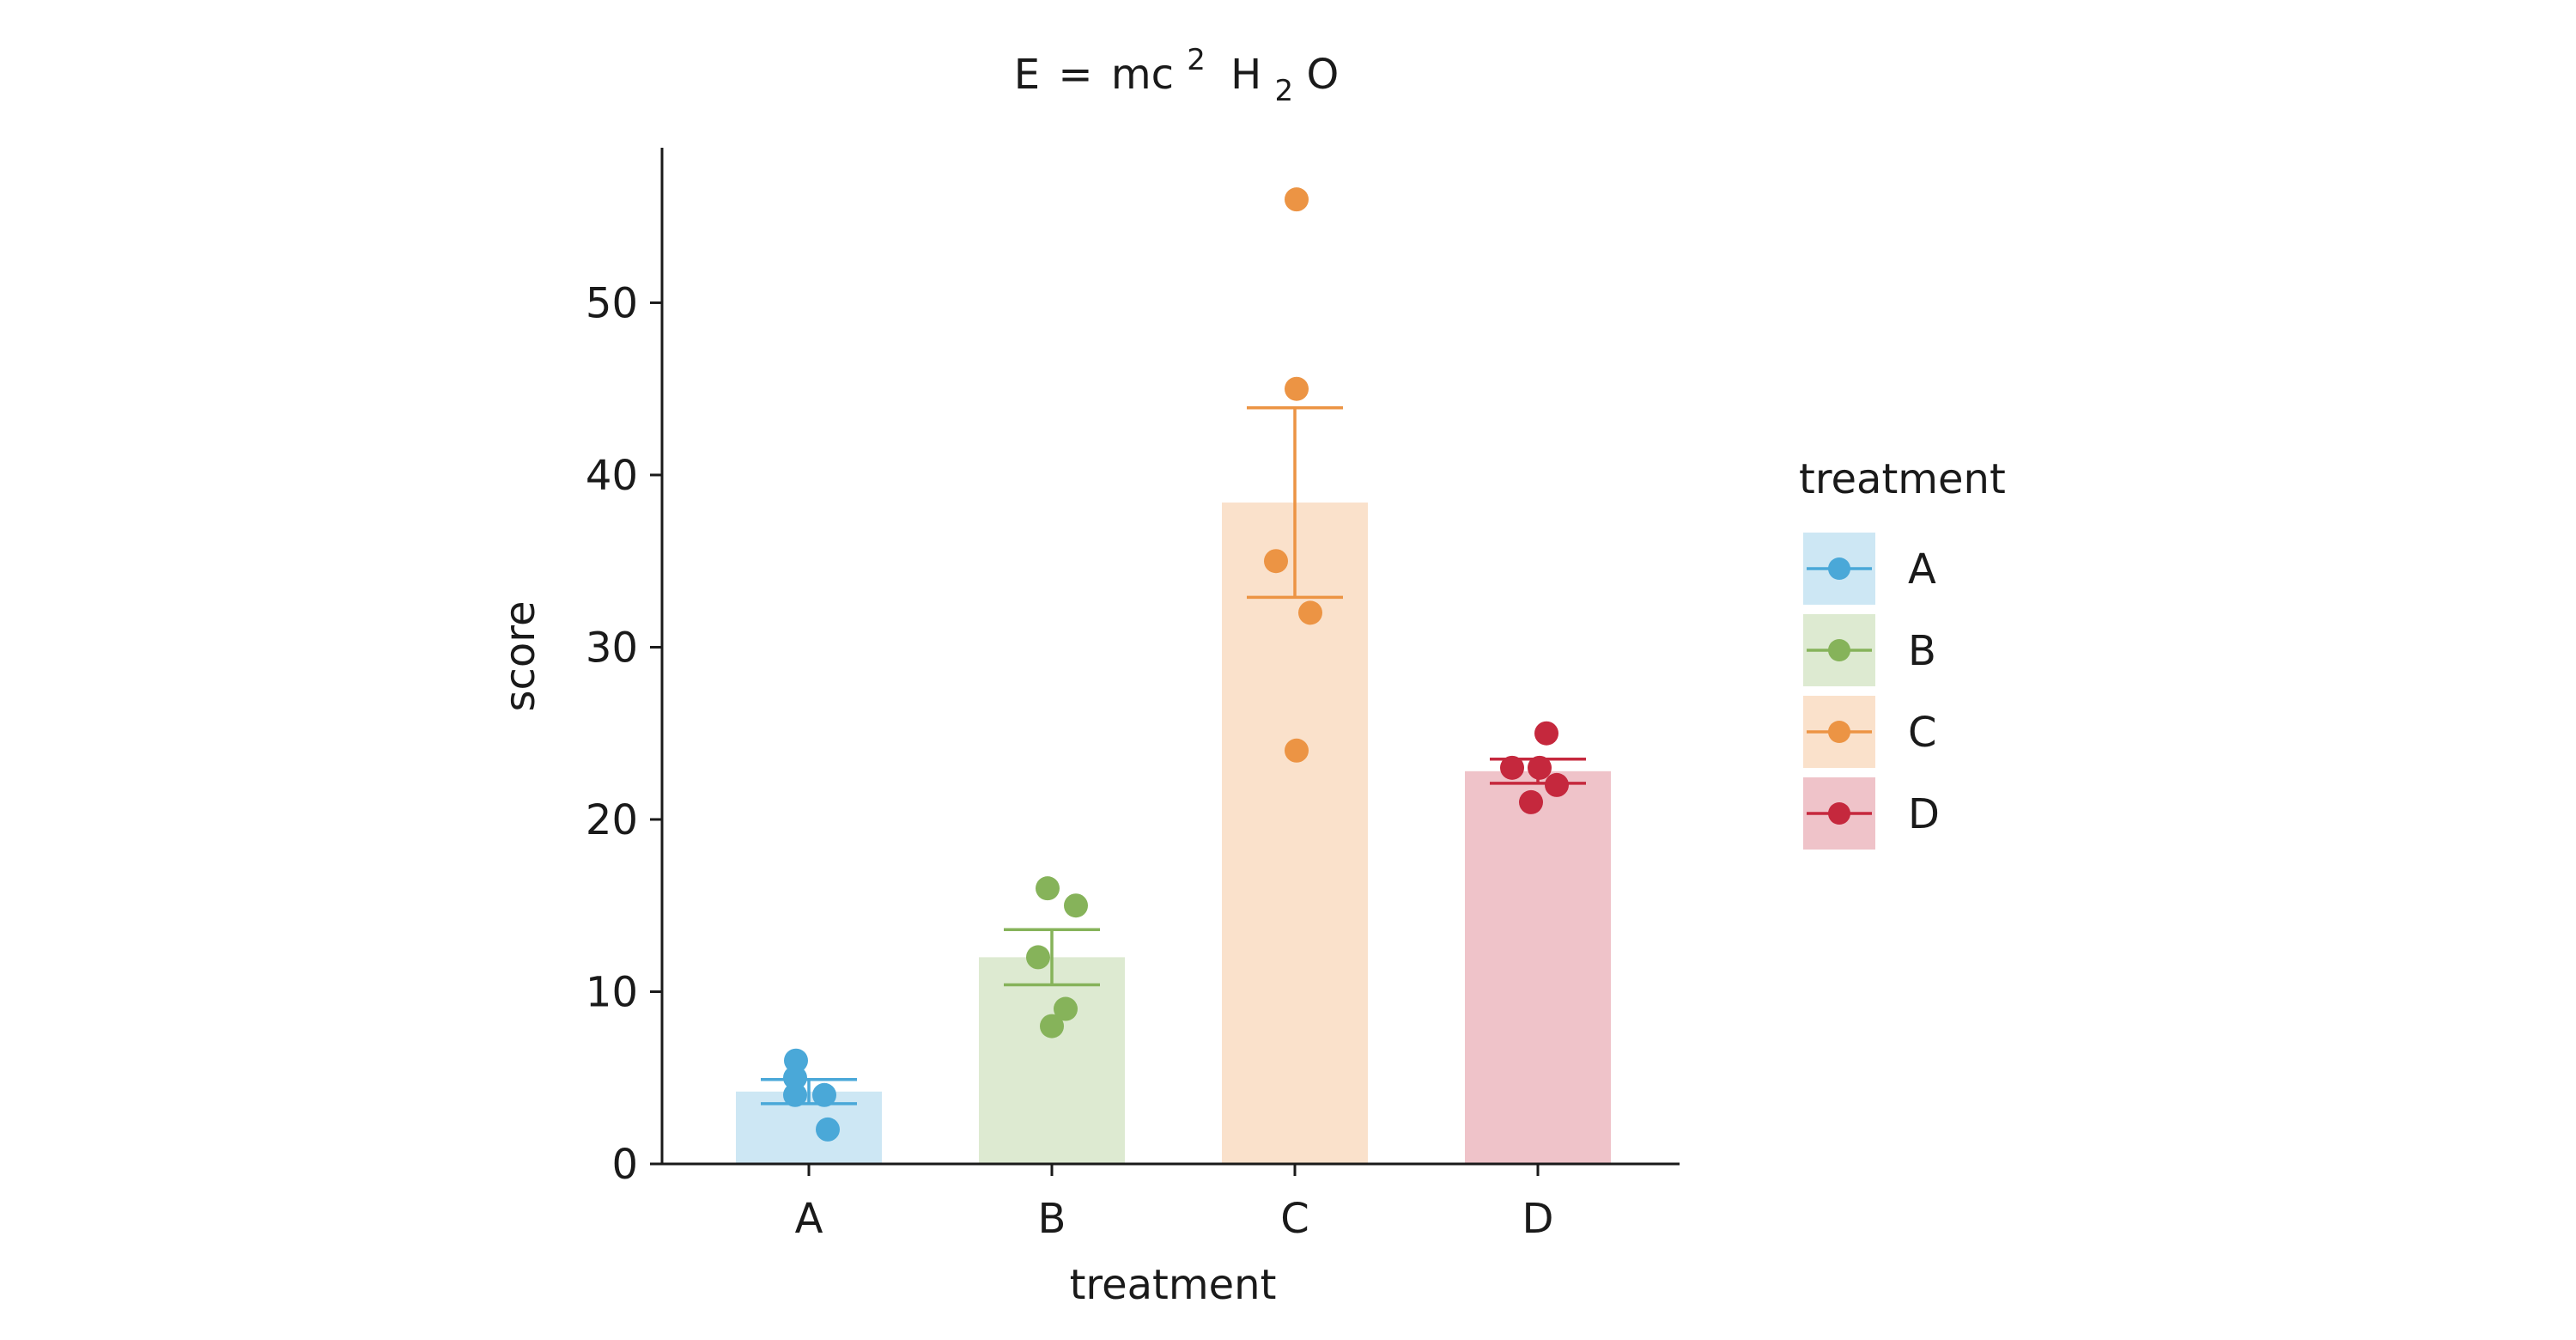 This screenshot has height=1340, width=2576. What do you see at coordinates (1294, 1219) in the screenshot?
I see `x-tick-label-C: C` at bounding box center [1294, 1219].